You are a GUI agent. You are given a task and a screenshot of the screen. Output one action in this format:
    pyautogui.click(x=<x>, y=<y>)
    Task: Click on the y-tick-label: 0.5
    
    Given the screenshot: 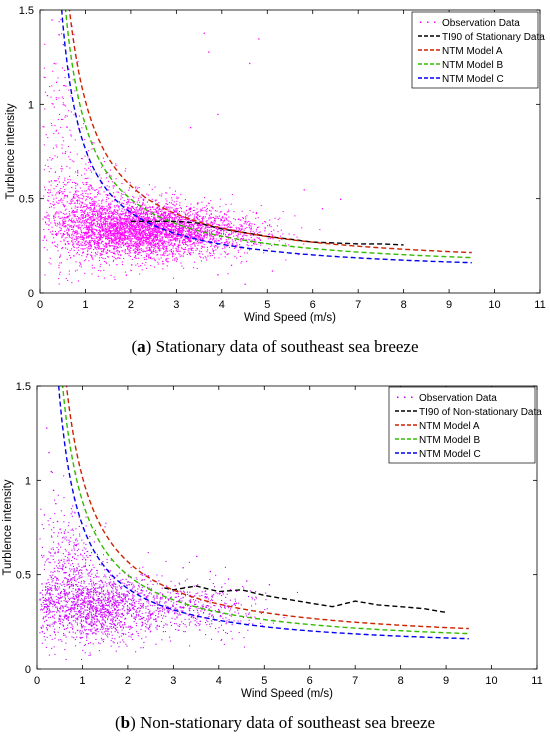 What is the action you would take?
    pyautogui.click(x=26, y=200)
    